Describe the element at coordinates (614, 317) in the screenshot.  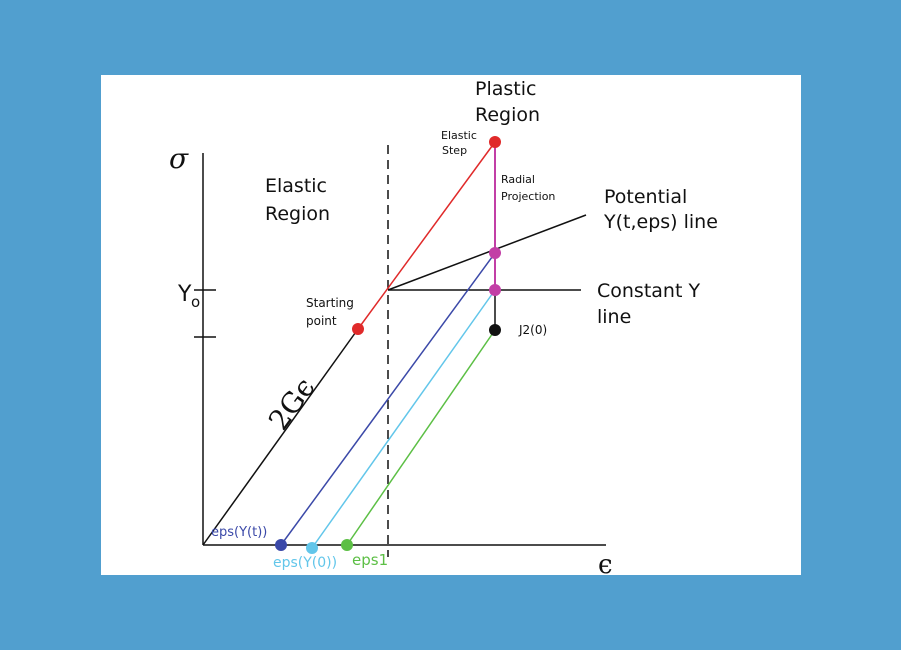
I see `constant-line-label2: line` at that location.